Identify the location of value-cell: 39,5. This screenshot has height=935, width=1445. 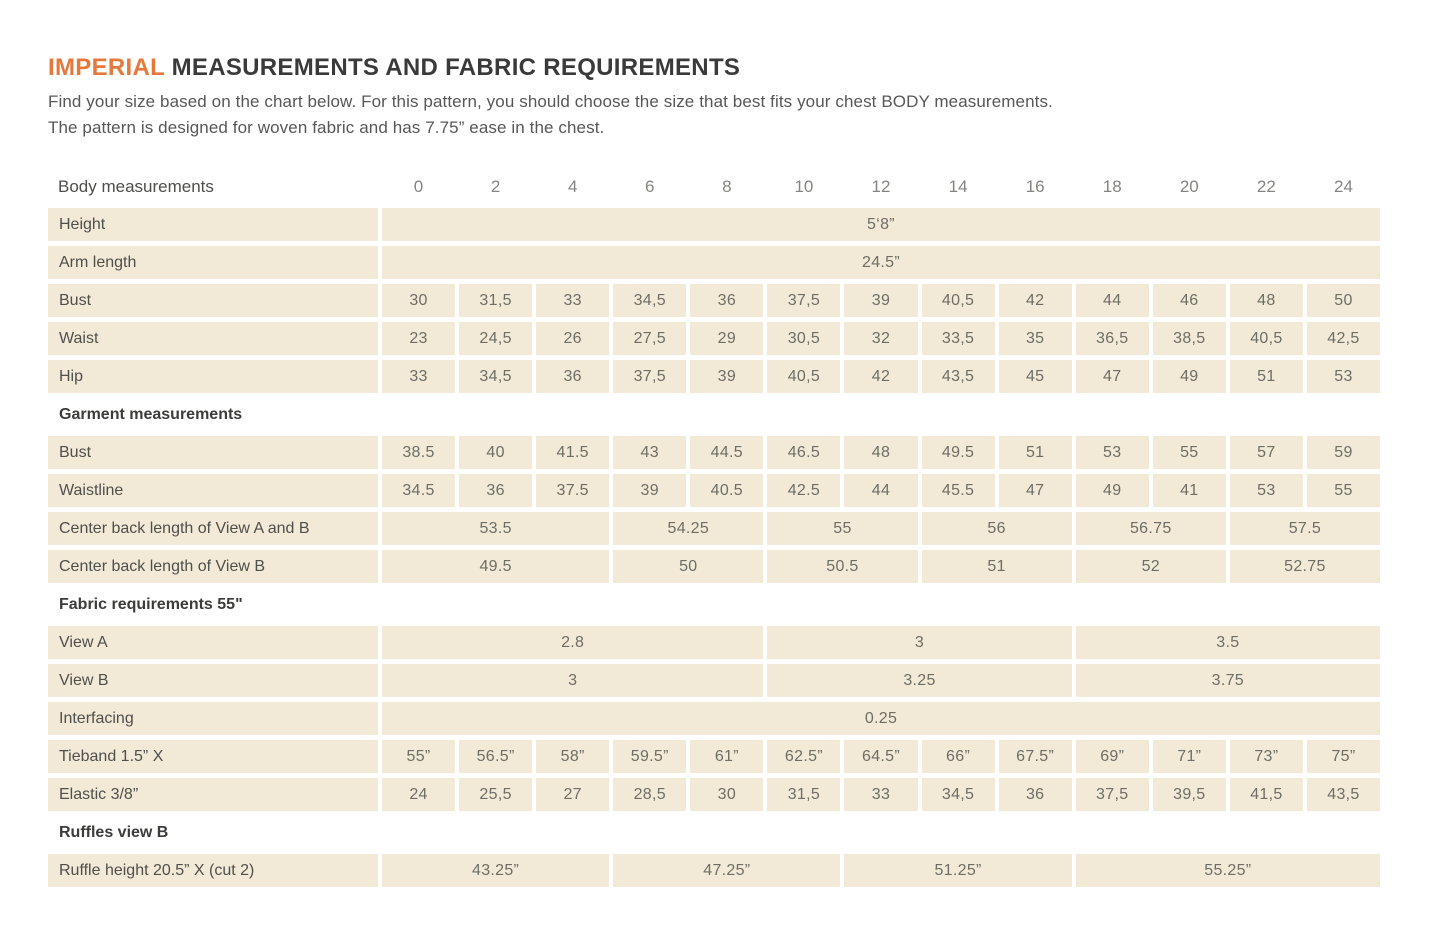
(1189, 794).